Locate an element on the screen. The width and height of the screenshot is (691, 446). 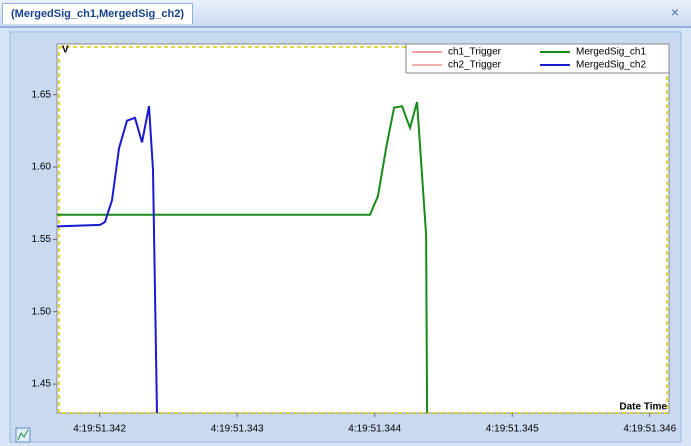
x-axis-label: Date Time is located at coordinates (643, 407).